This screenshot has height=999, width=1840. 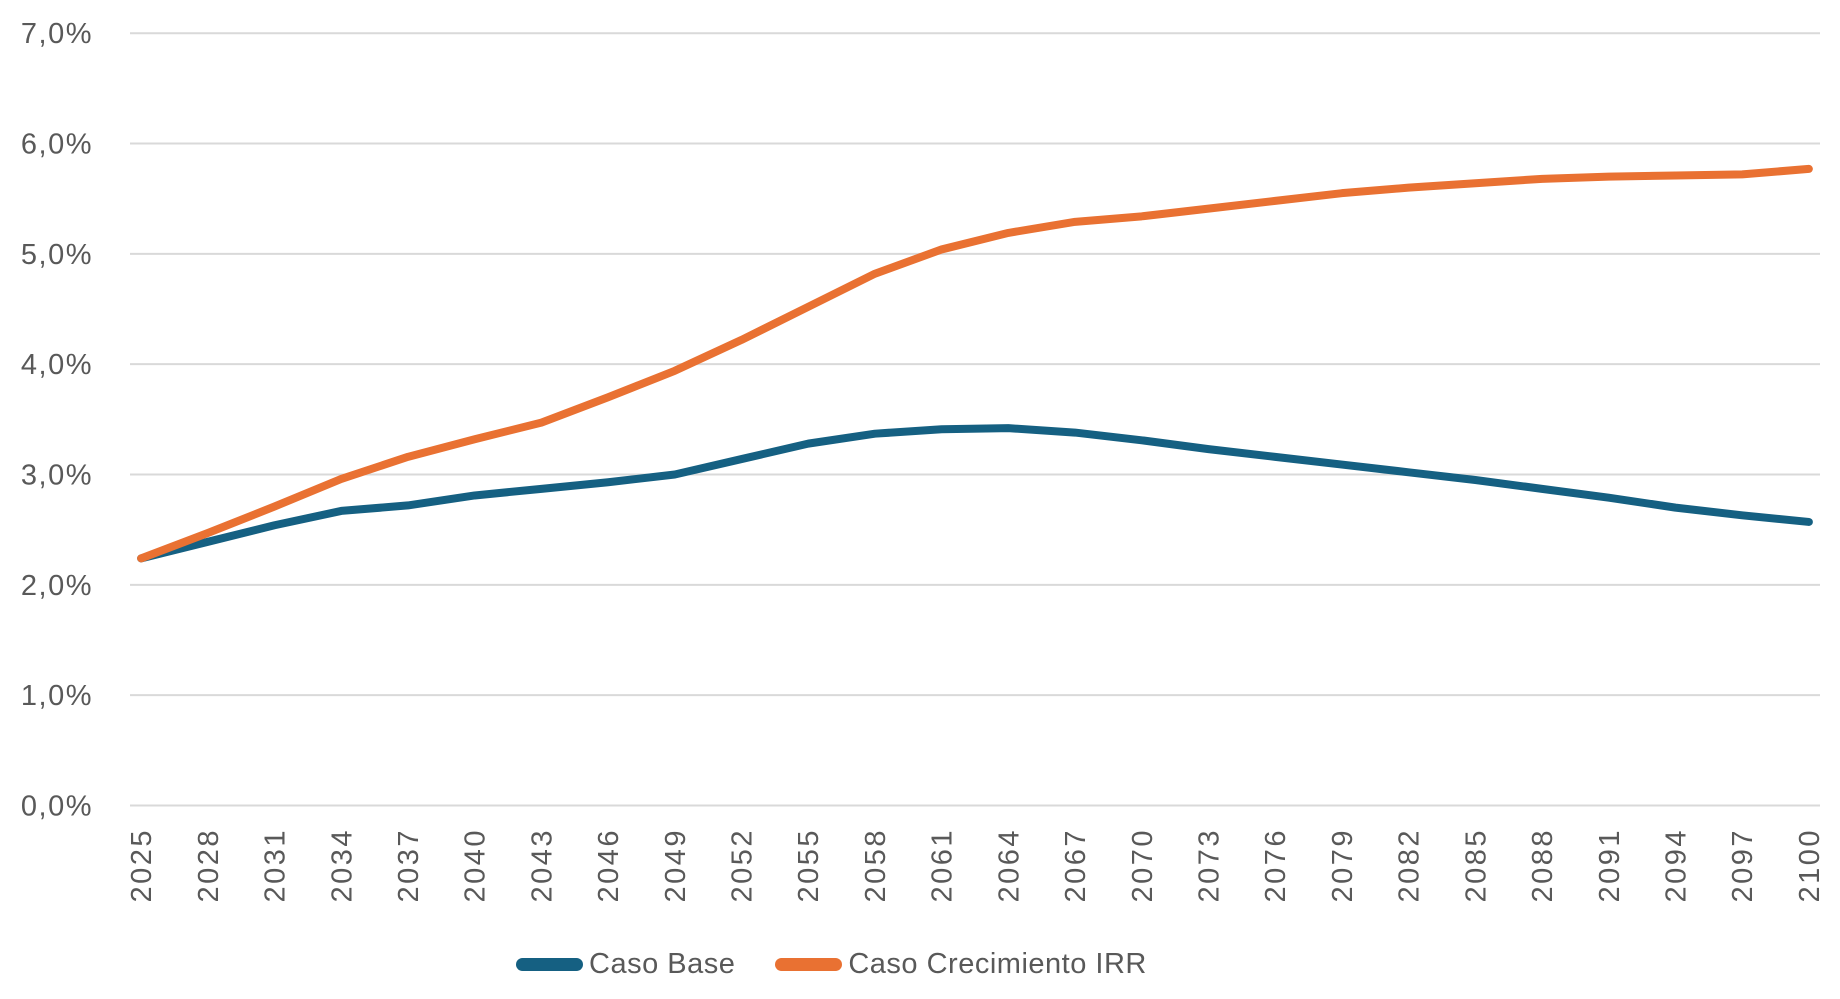 I want to click on svg-text: 2088, so click(x=1543, y=865).